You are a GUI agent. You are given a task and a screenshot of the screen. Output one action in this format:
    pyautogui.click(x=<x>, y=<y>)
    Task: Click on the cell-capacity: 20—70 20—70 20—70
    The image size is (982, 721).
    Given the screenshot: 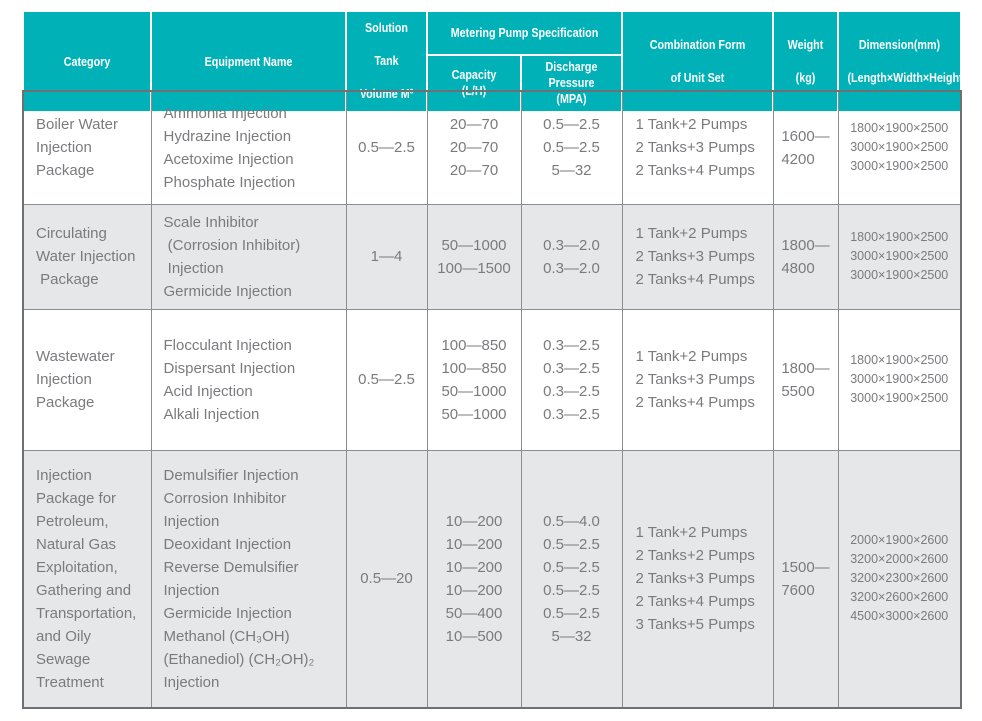 What is the action you would take?
    pyautogui.click(x=474, y=147)
    